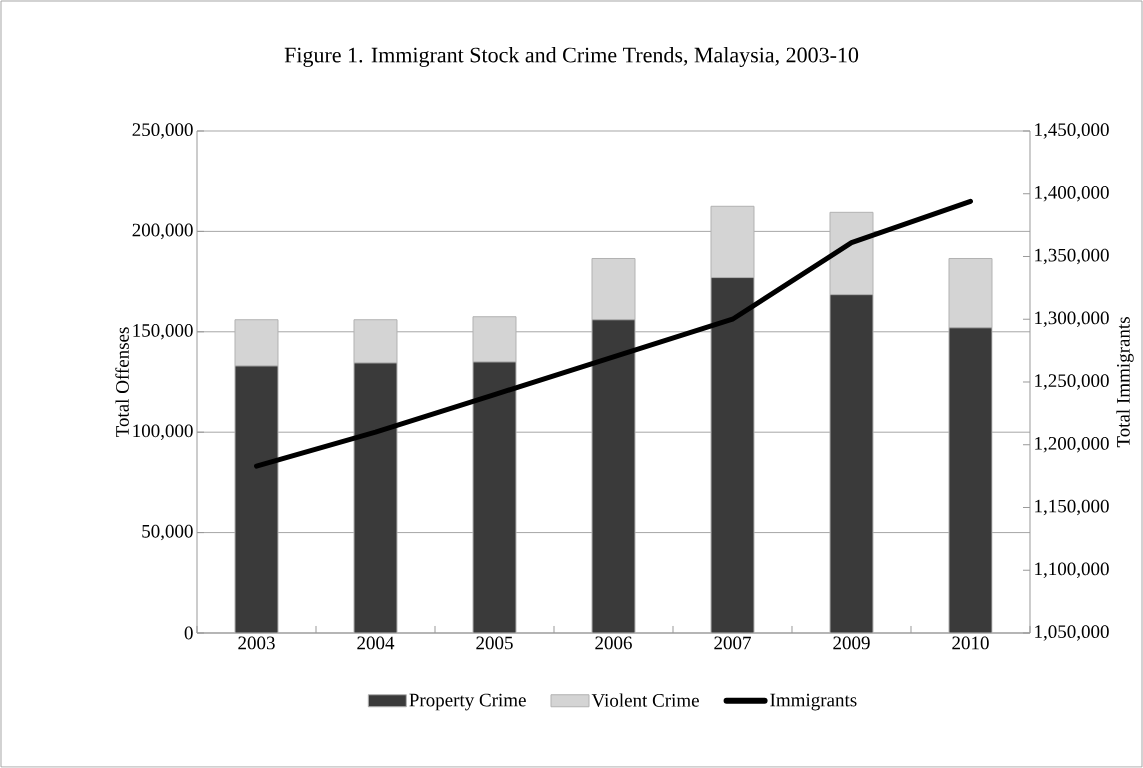 The image size is (1143, 768). What do you see at coordinates (494, 643) in the screenshot?
I see `x-tick-label: 2005` at bounding box center [494, 643].